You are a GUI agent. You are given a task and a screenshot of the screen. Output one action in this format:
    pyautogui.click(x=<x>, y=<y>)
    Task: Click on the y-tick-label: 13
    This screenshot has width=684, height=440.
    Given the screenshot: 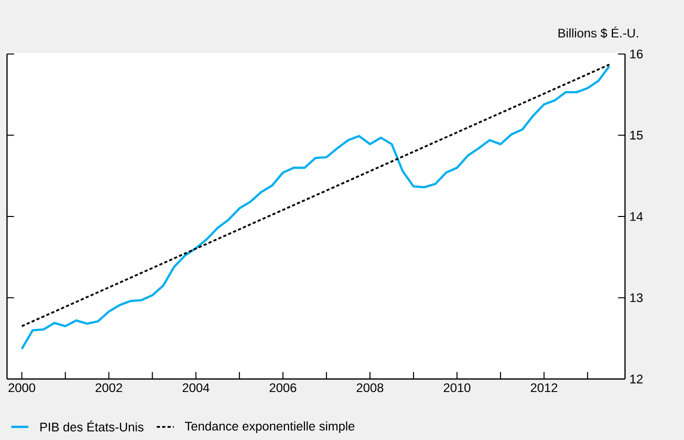 What is the action you would take?
    pyautogui.click(x=636, y=297)
    